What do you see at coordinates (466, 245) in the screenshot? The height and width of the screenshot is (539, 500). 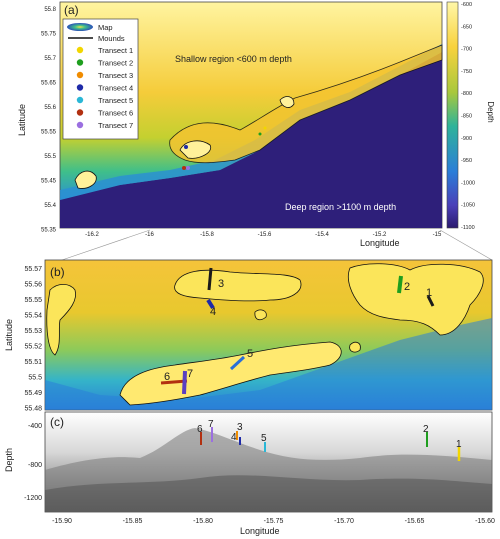 I see `zoom-line-right` at bounding box center [466, 245].